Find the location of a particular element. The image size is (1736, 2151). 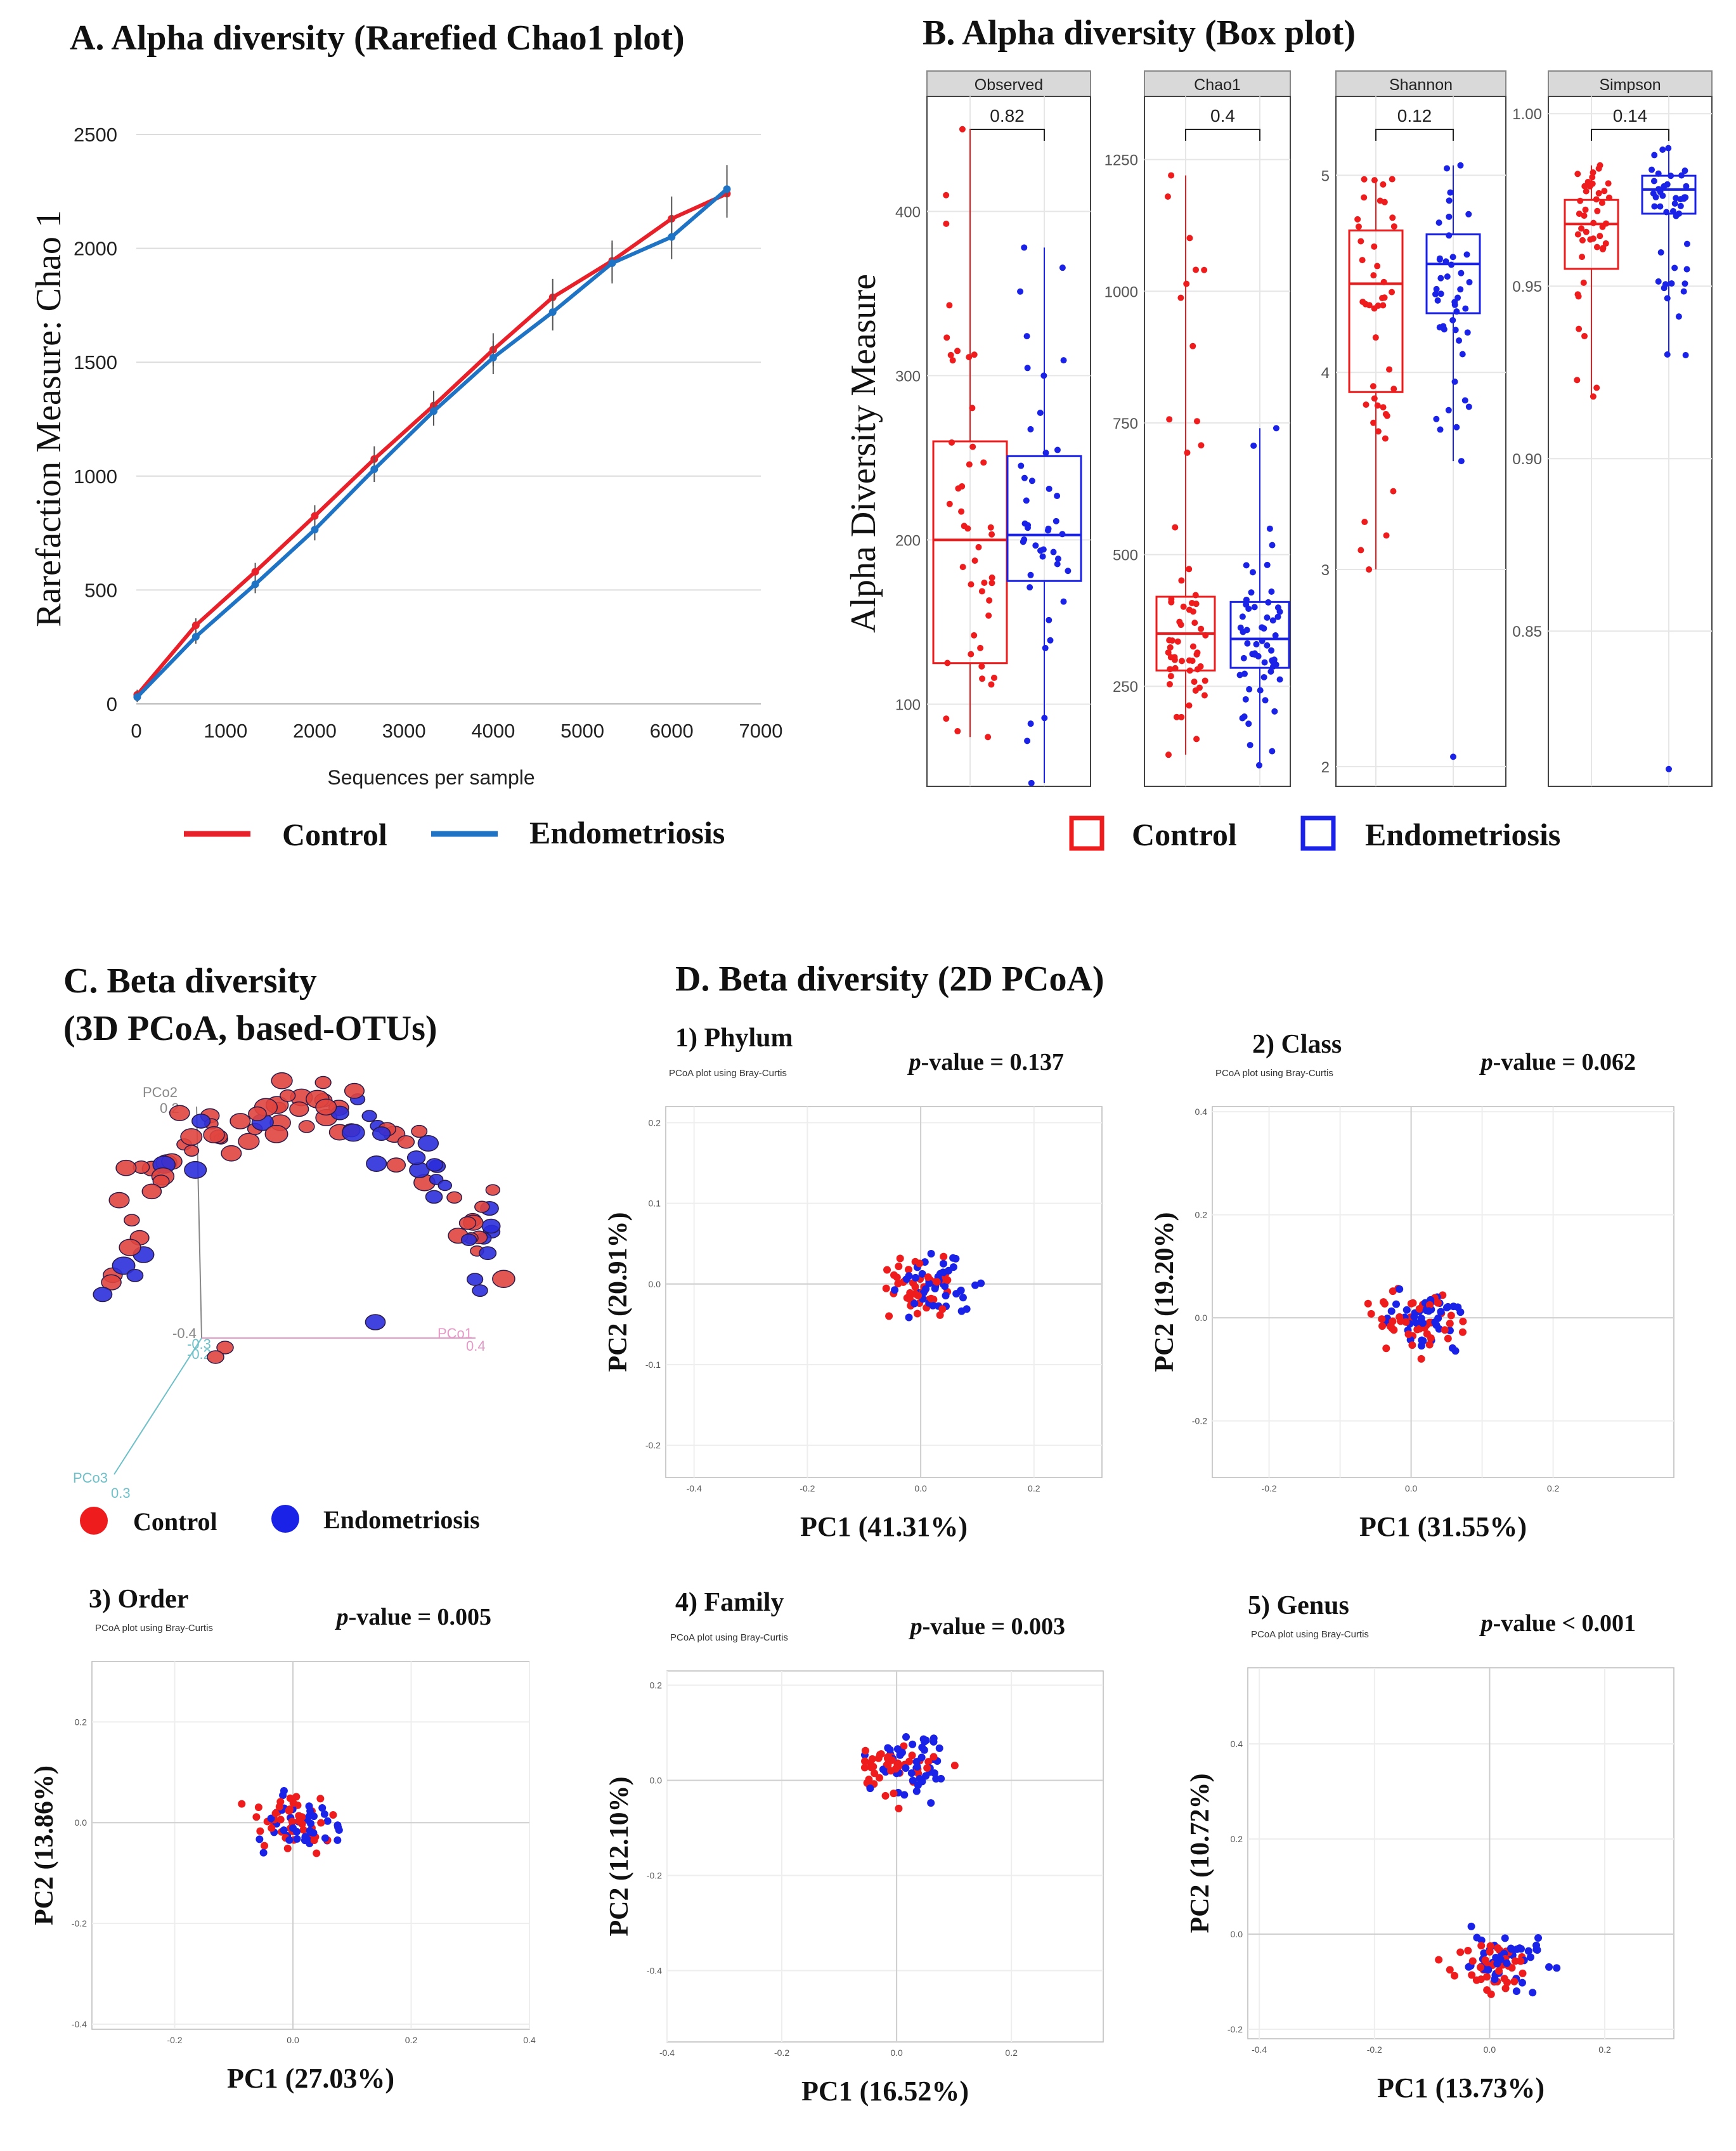

pcoa-y-label: PC2 (20.91%) is located at coordinates (618, 1292).